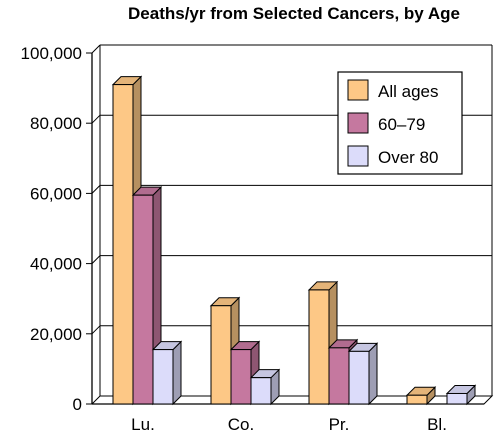 The width and height of the screenshot is (500, 437). I want to click on y-tick-label: 0, so click(77, 404).